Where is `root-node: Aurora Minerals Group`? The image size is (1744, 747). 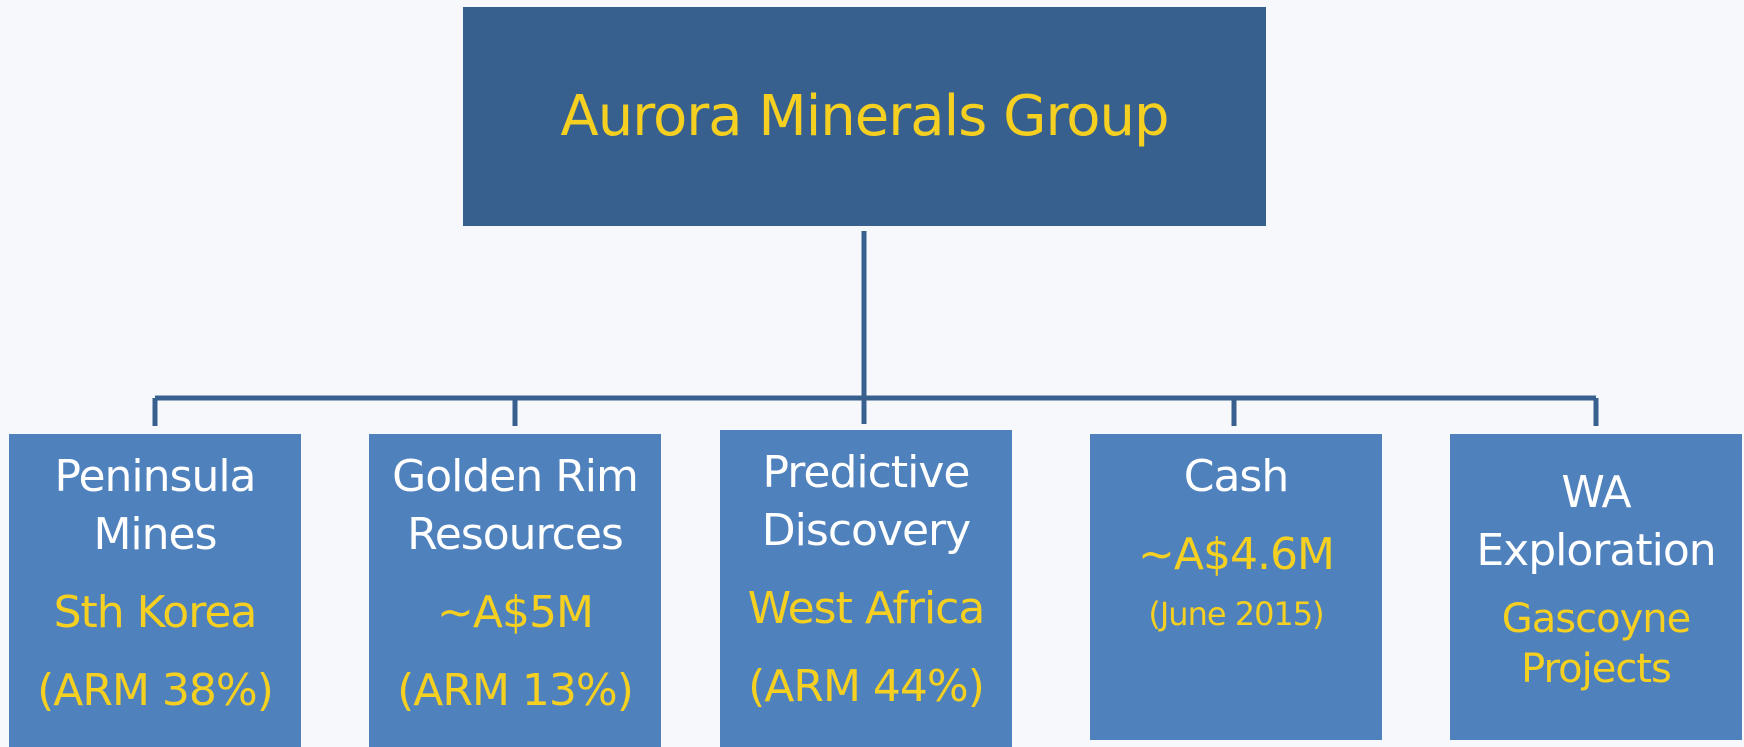
root-node: Aurora Minerals Group is located at coordinates (864, 116).